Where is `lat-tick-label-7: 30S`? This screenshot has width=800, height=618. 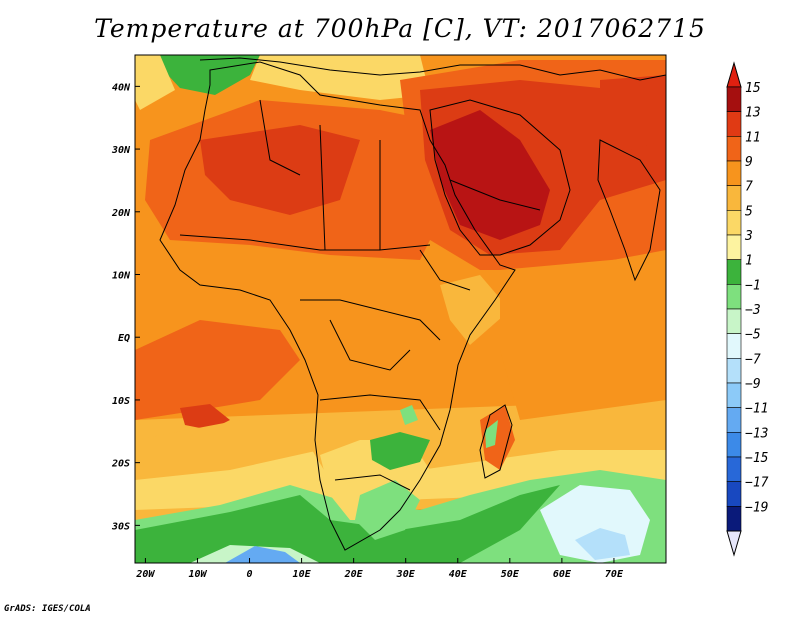
lat-tick-label-7: 30S is located at coordinates (120, 526).